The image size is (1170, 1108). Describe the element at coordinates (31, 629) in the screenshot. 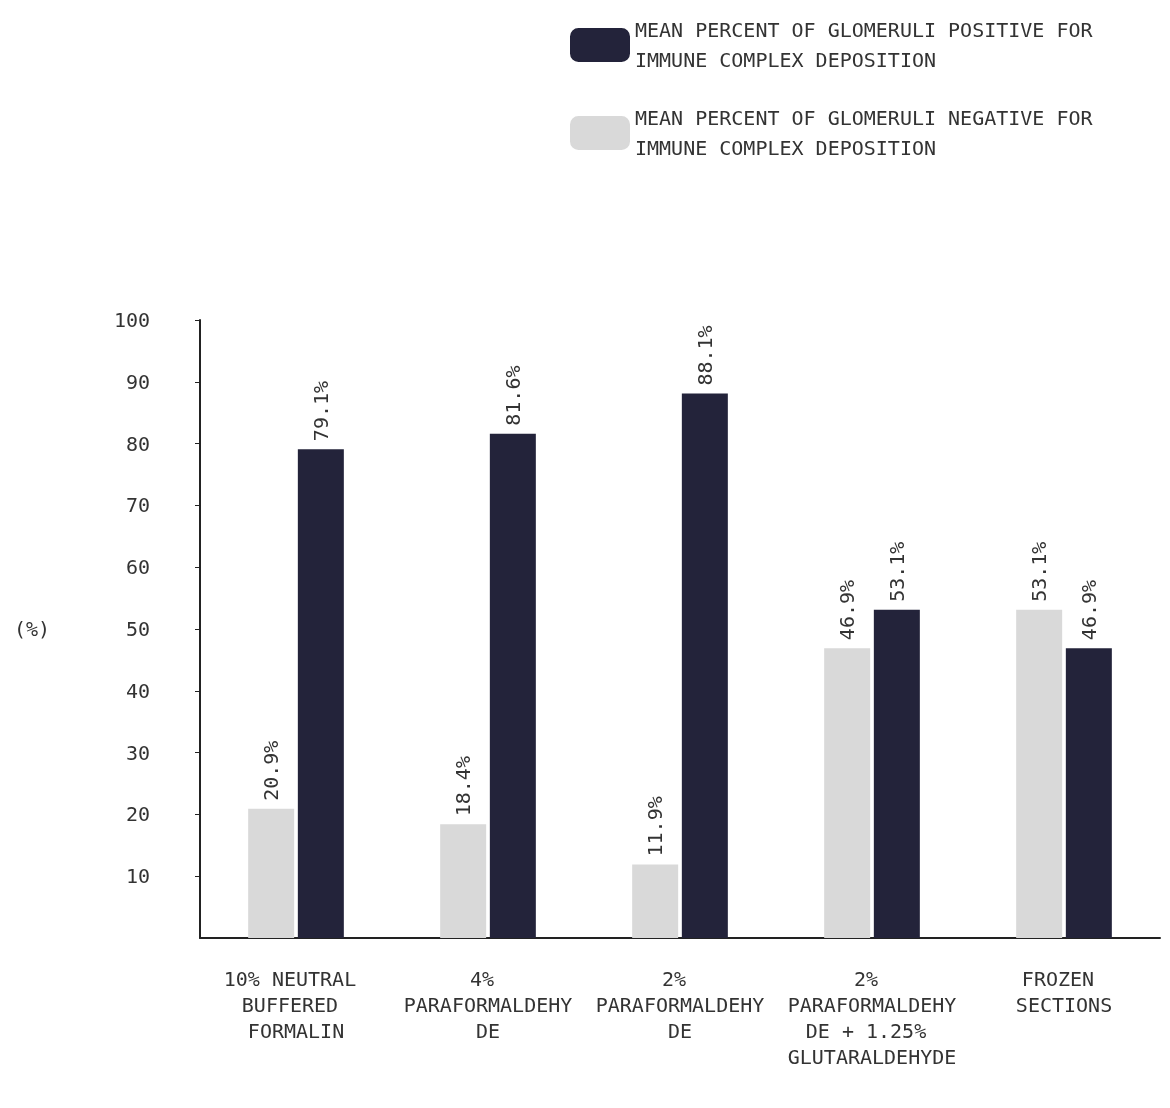

I see `y-axis-title: (%)` at that location.